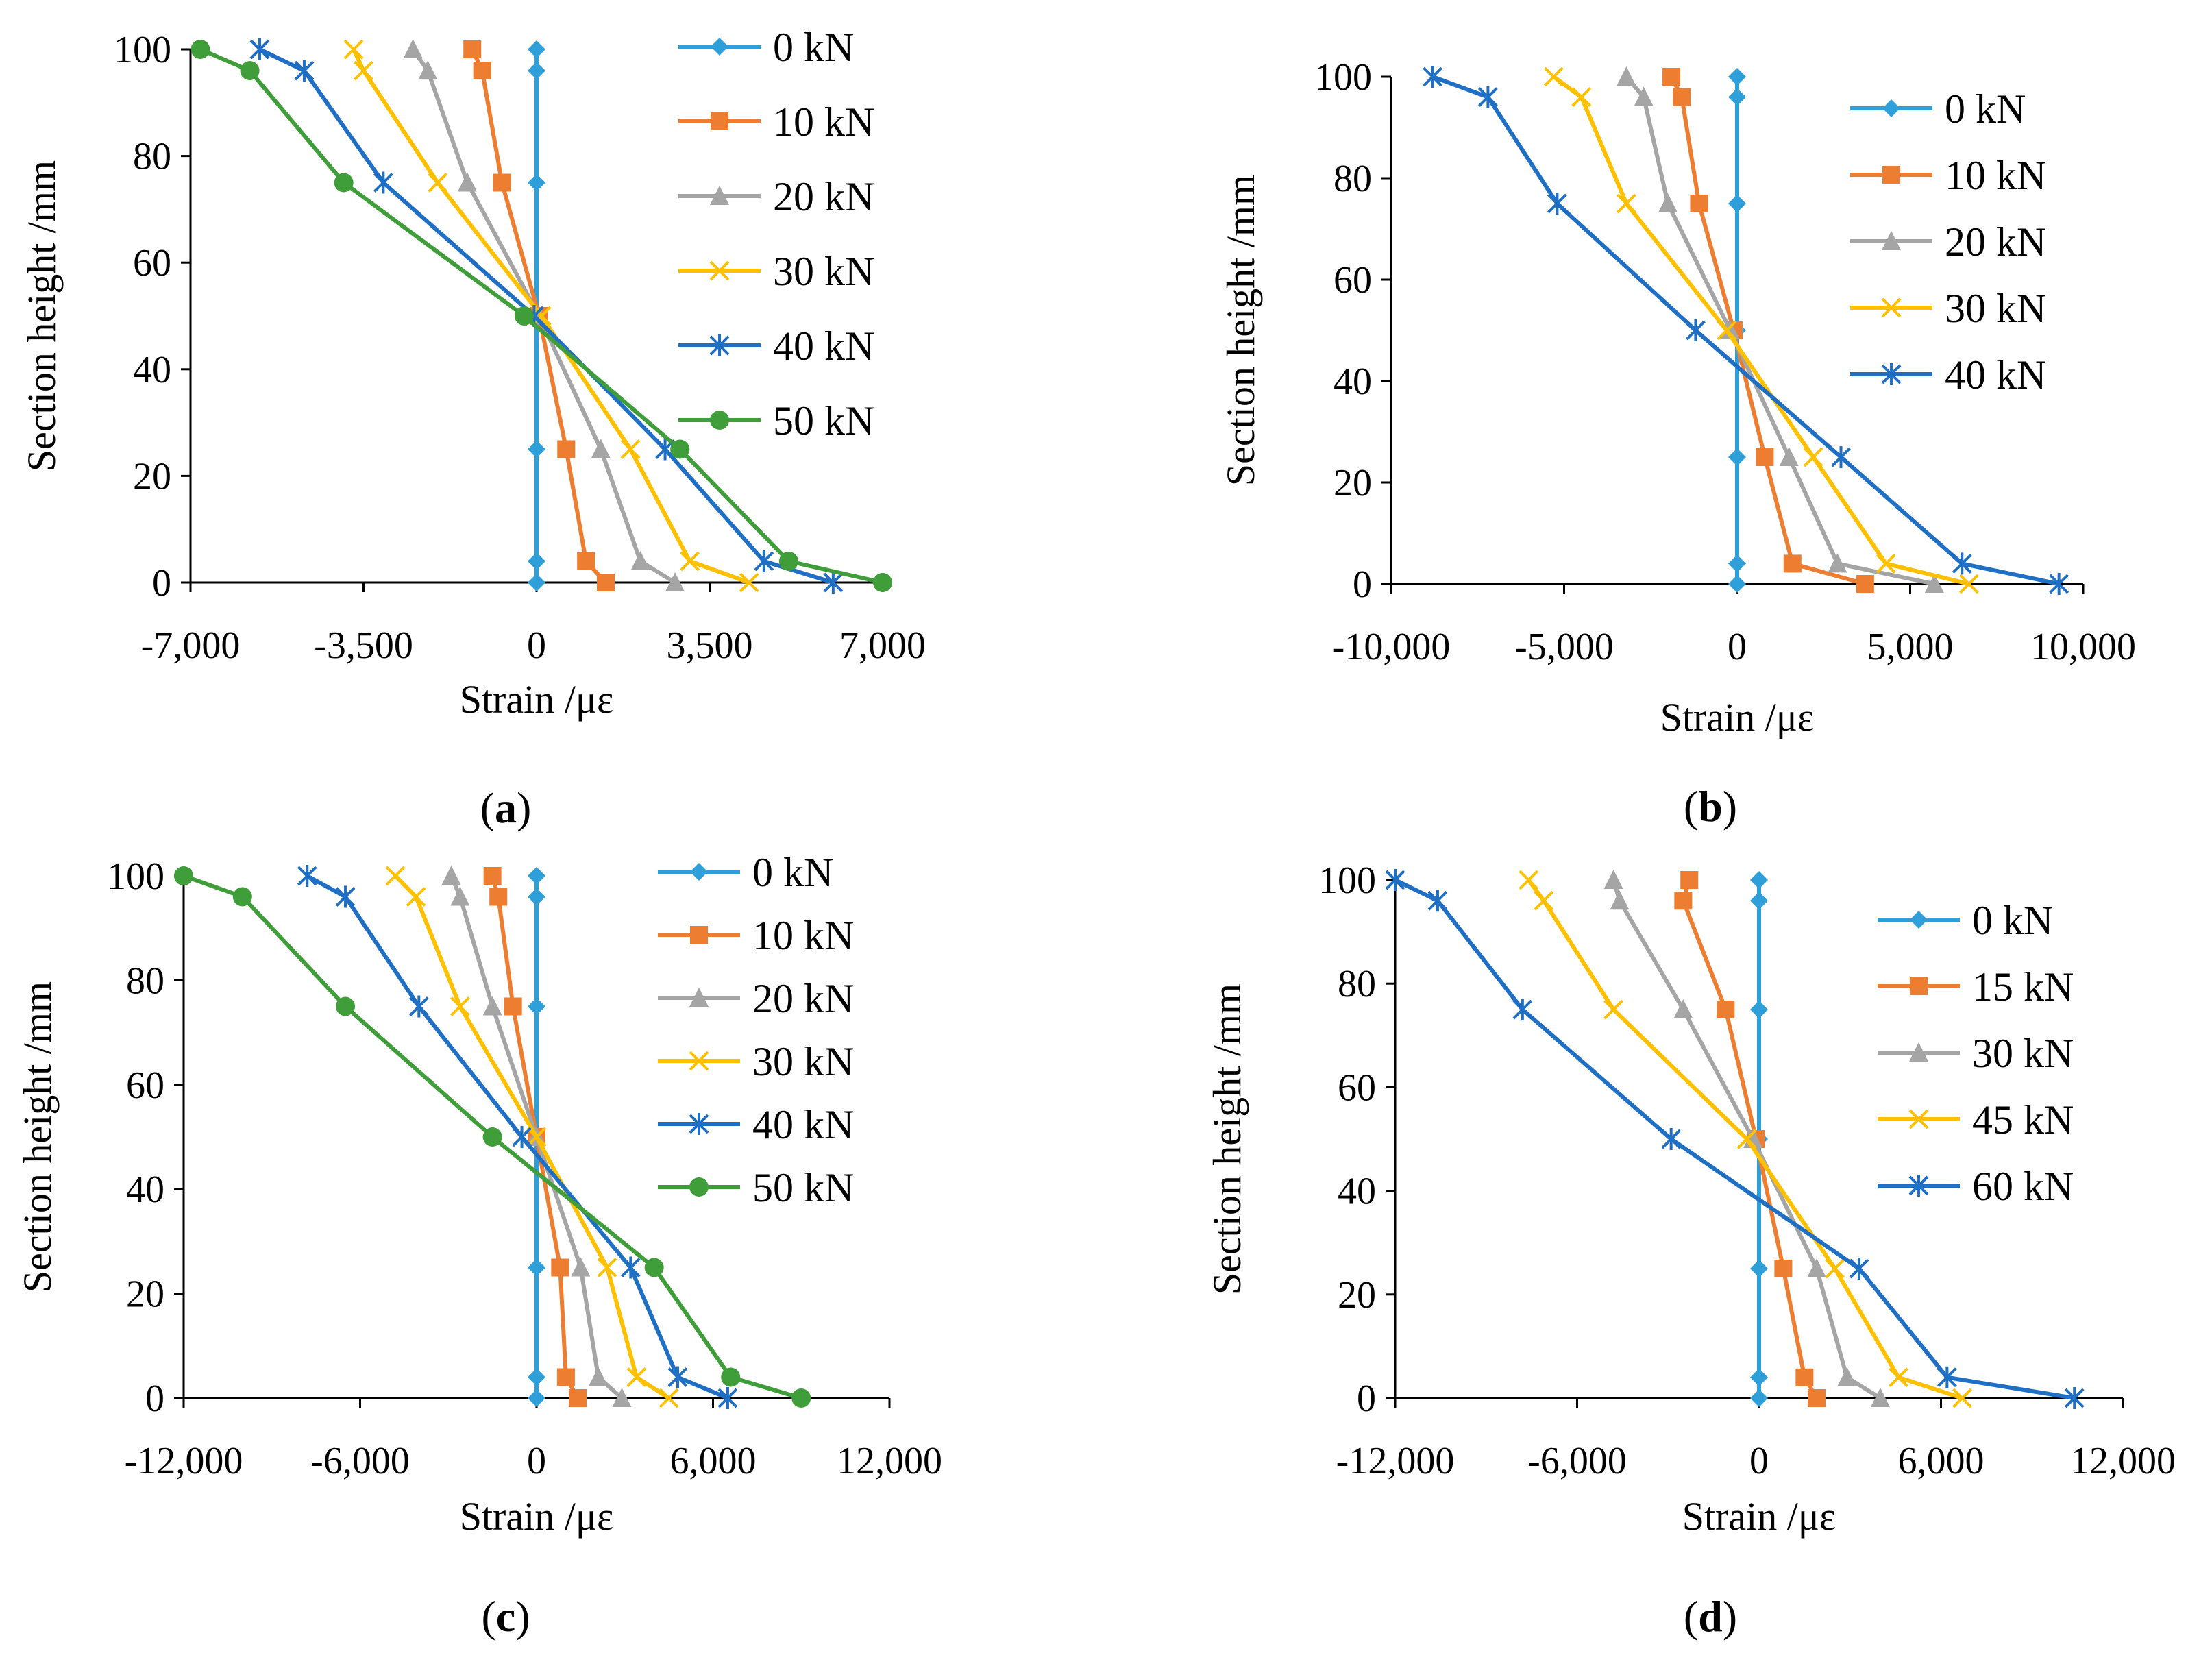 This screenshot has height=1664, width=2212. I want to click on legend-label: 10 kN, so click(1996, 175).